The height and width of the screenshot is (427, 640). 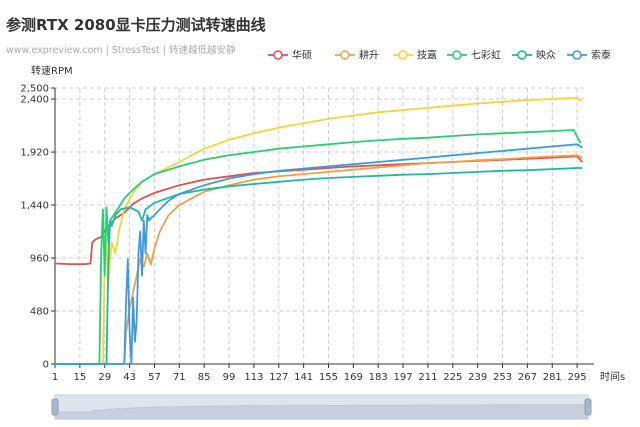 I want to click on x-tick-label: 281, so click(x=552, y=377).